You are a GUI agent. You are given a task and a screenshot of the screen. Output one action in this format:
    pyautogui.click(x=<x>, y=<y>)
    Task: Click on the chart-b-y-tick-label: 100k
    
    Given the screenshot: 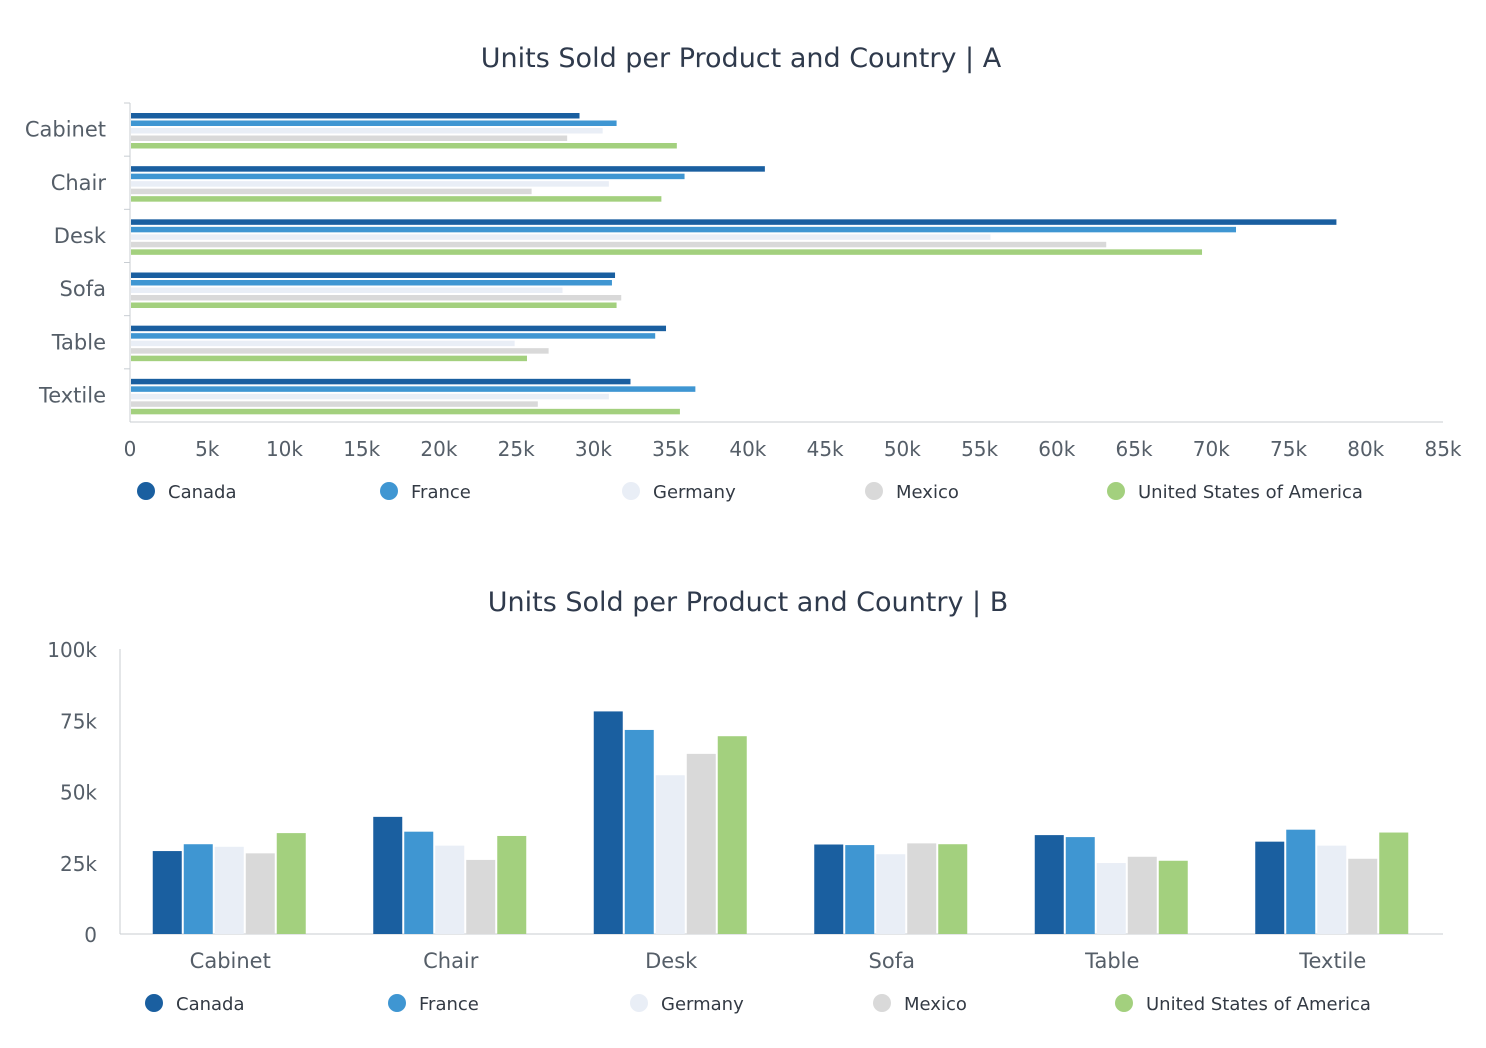 What is the action you would take?
    pyautogui.click(x=72, y=650)
    